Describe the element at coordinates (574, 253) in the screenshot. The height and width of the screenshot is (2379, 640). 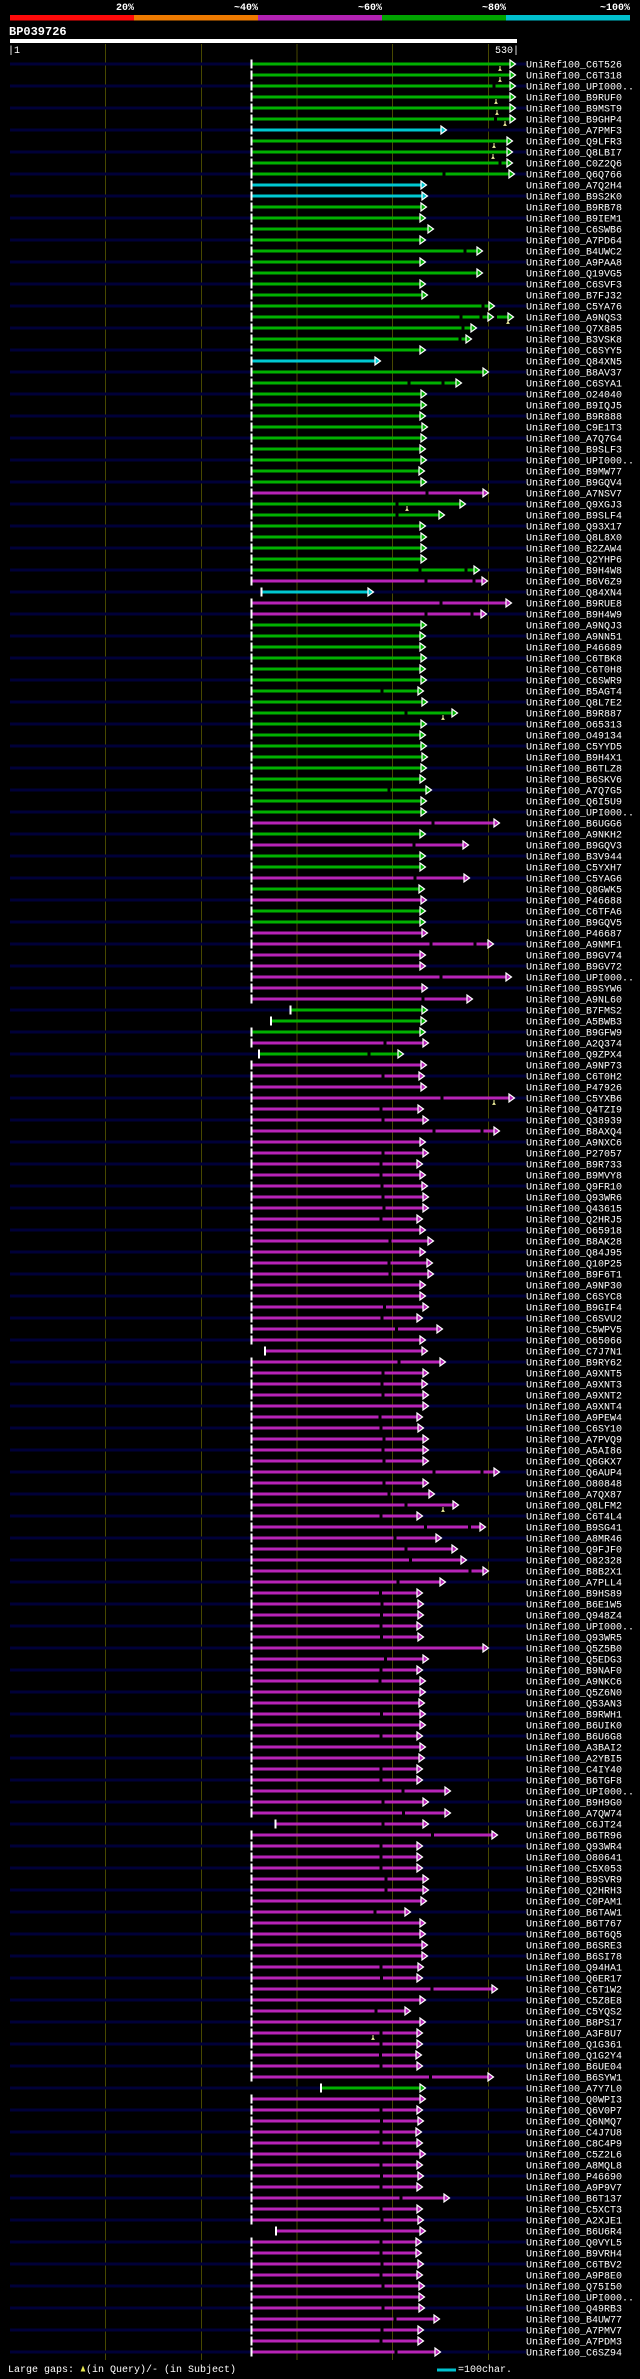
I see `svg-text: UniRef100_B4UWC2` at that location.